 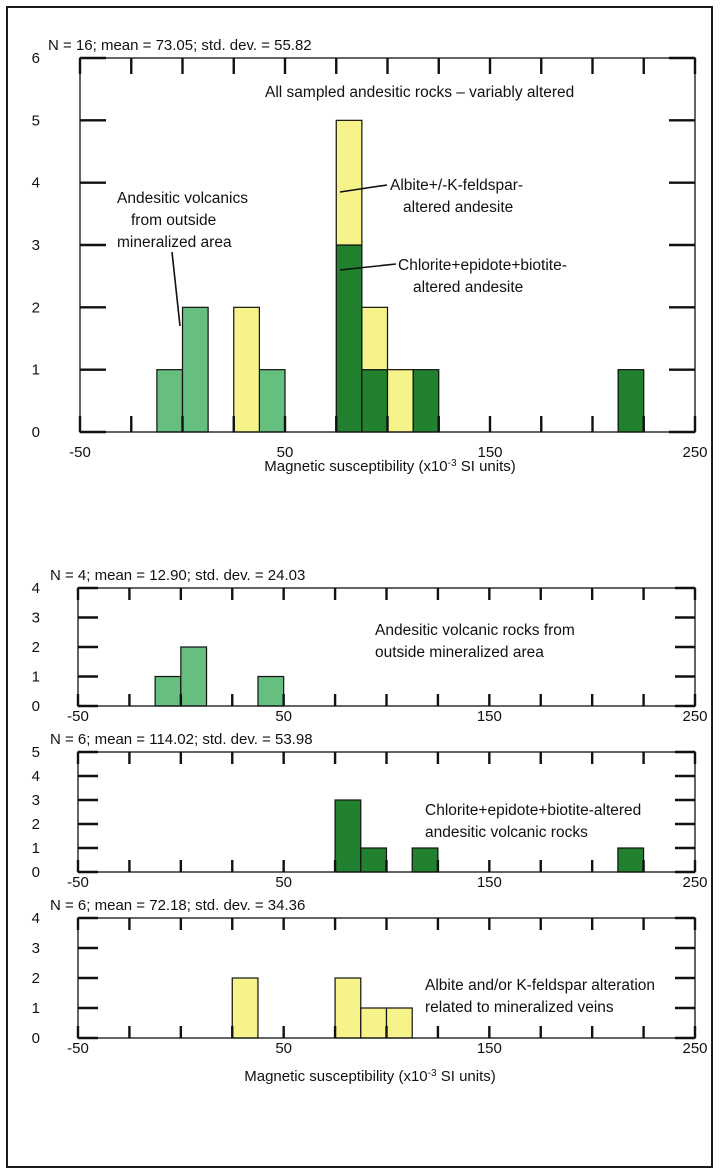 What do you see at coordinates (180, 45) in the screenshot?
I see `panel1-stats: N = 16; mean = 73.05; std. dev. = 55.82` at bounding box center [180, 45].